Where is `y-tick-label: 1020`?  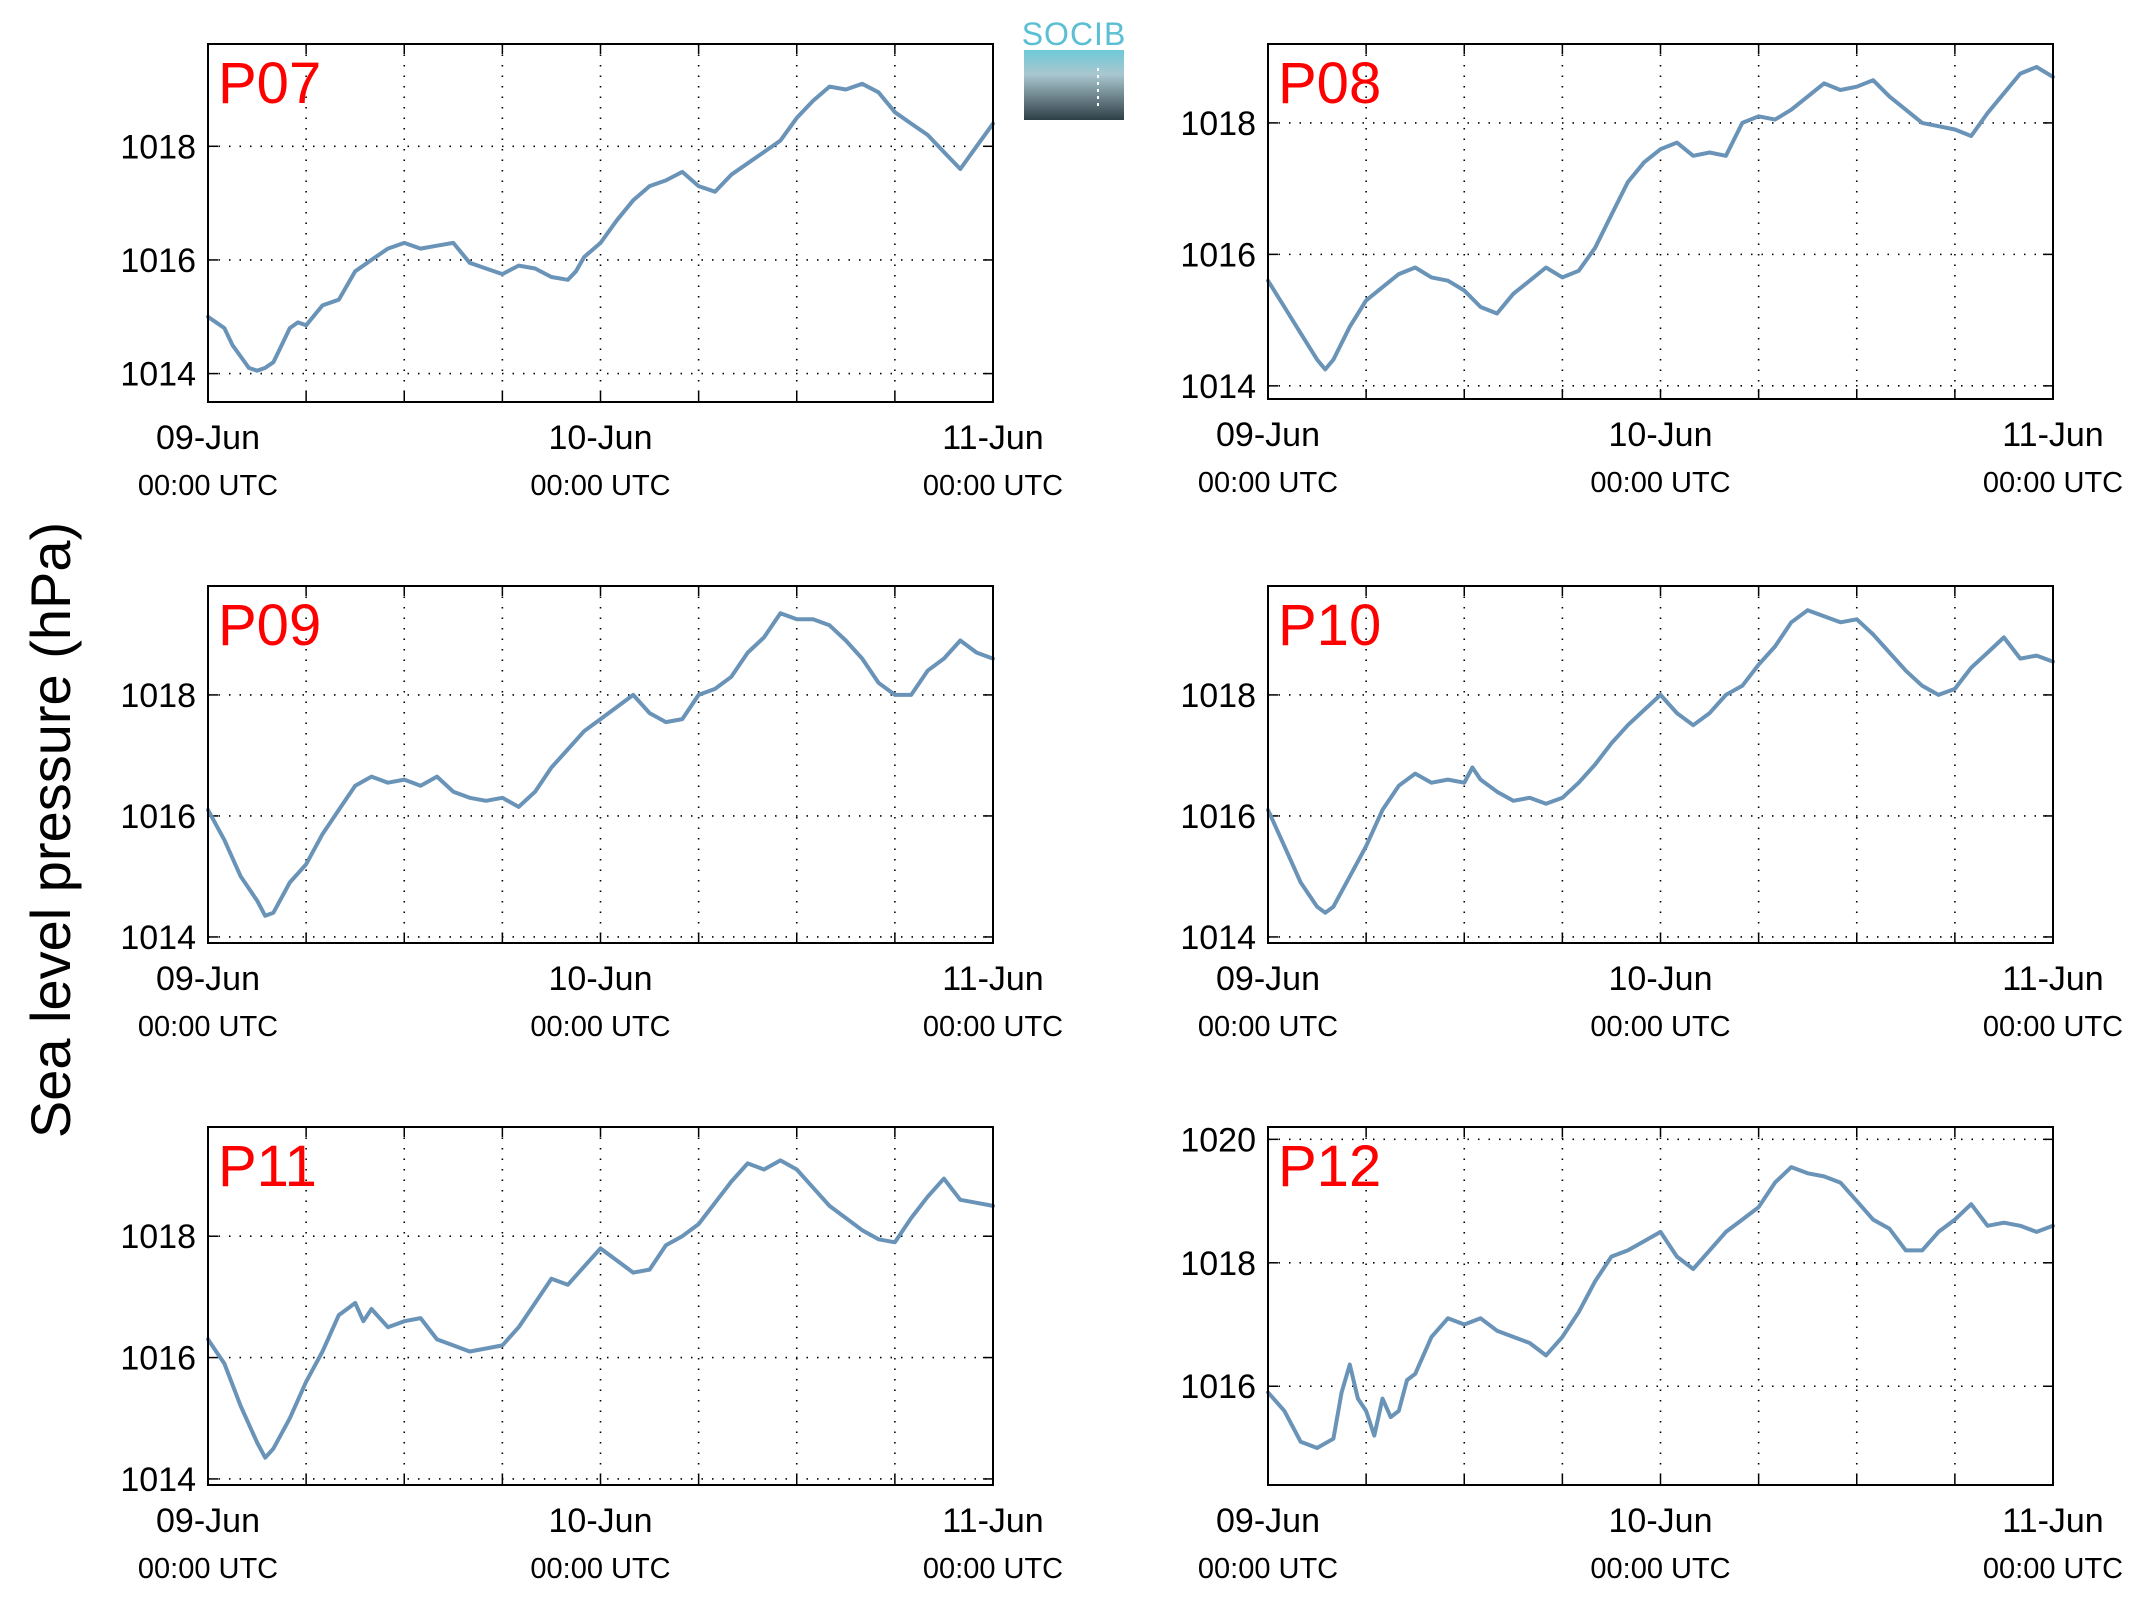
y-tick-label: 1020 is located at coordinates (1218, 1140).